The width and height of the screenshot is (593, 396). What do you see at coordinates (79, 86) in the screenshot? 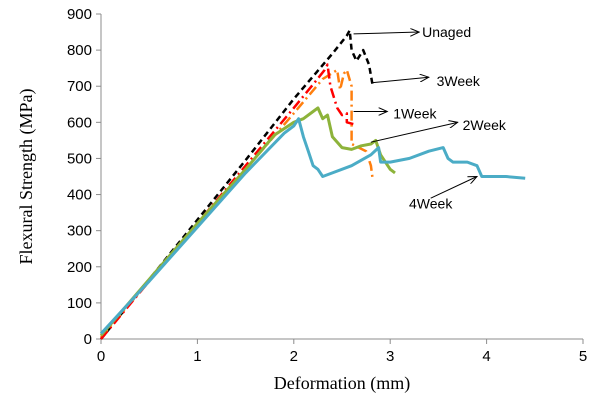
I see `y-tick-label: 700` at bounding box center [79, 86].